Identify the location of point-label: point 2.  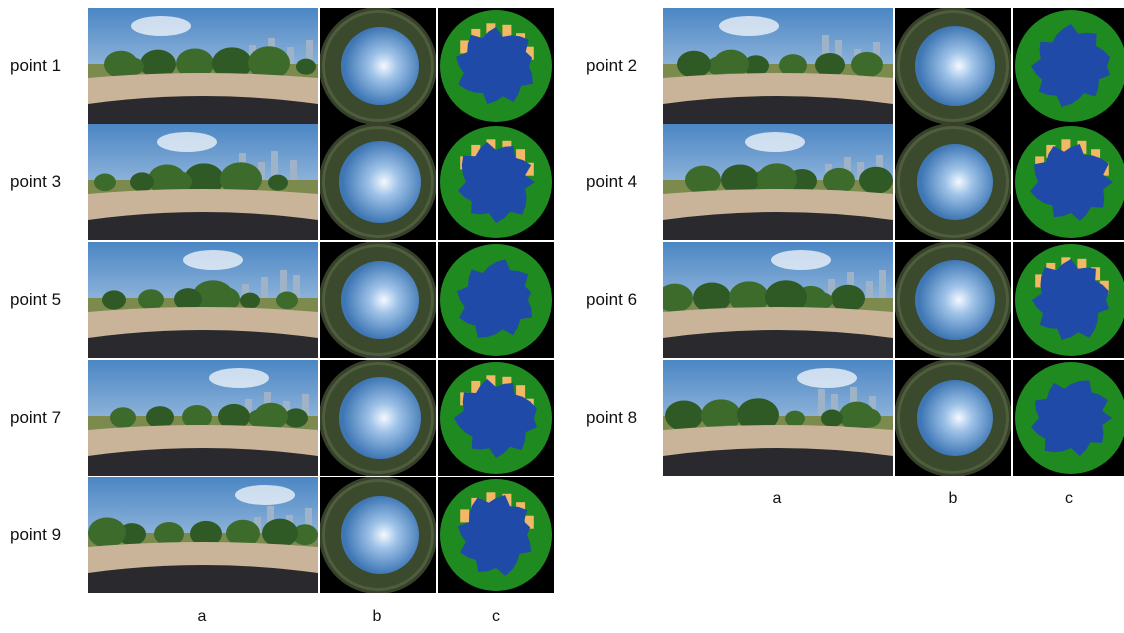
(612, 65).